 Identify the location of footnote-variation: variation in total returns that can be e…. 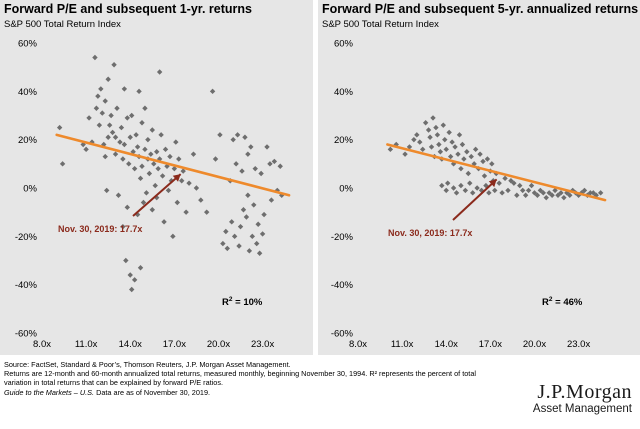
(114, 383).